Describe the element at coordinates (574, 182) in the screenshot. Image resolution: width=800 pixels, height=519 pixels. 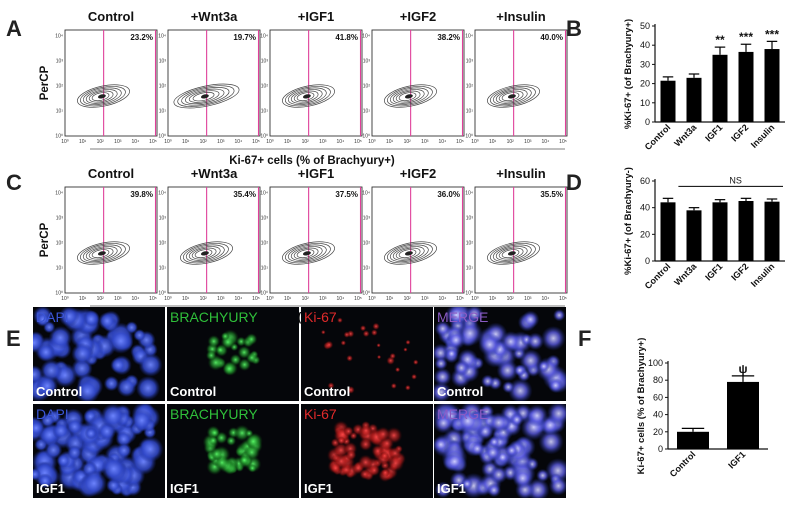
I see `panel-label-d: D` at that location.